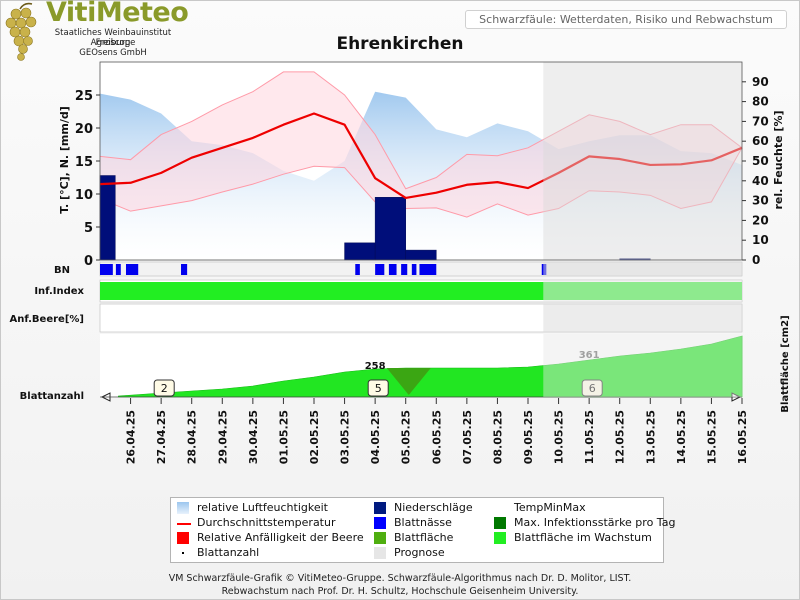 This screenshot has width=800, height=600. Describe the element at coordinates (52, 396) in the screenshot. I see `row-label-leafcount: Blattanzahl` at that location.